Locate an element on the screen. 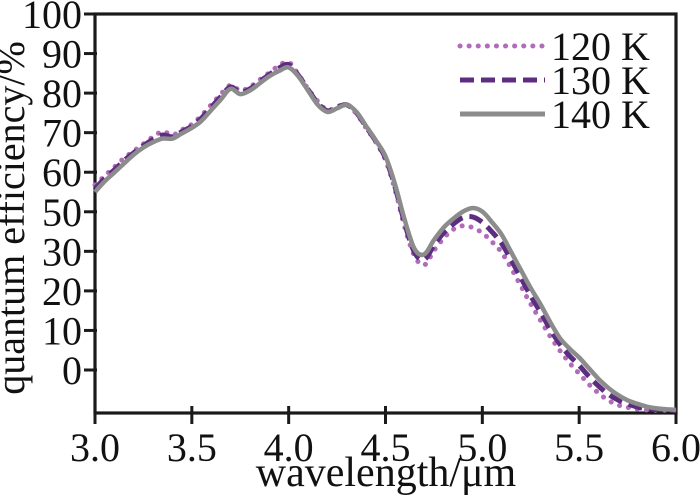 Image resolution: width=700 pixels, height=495 pixels. y-tick-label: 30 is located at coordinates (62, 251).